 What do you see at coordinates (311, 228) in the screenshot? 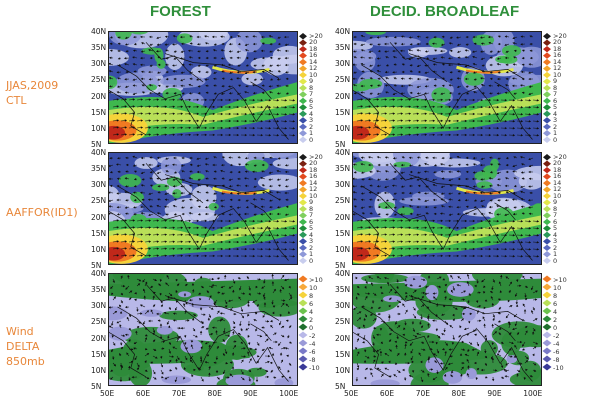
I see `legend-label: 5` at bounding box center [311, 228].